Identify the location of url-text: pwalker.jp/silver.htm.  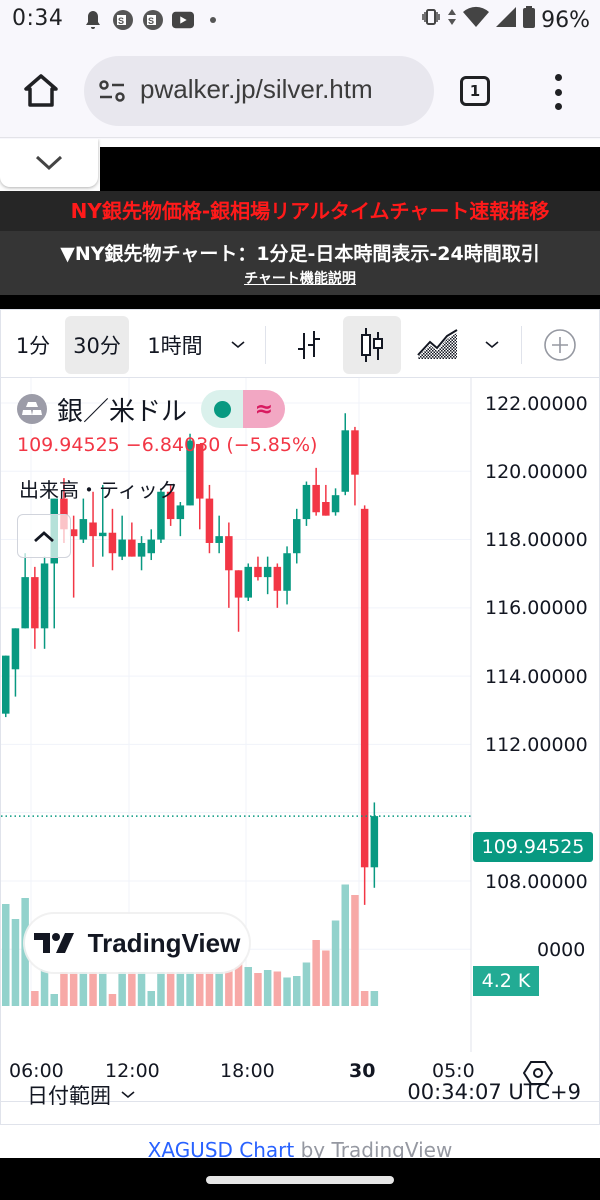
(256, 89).